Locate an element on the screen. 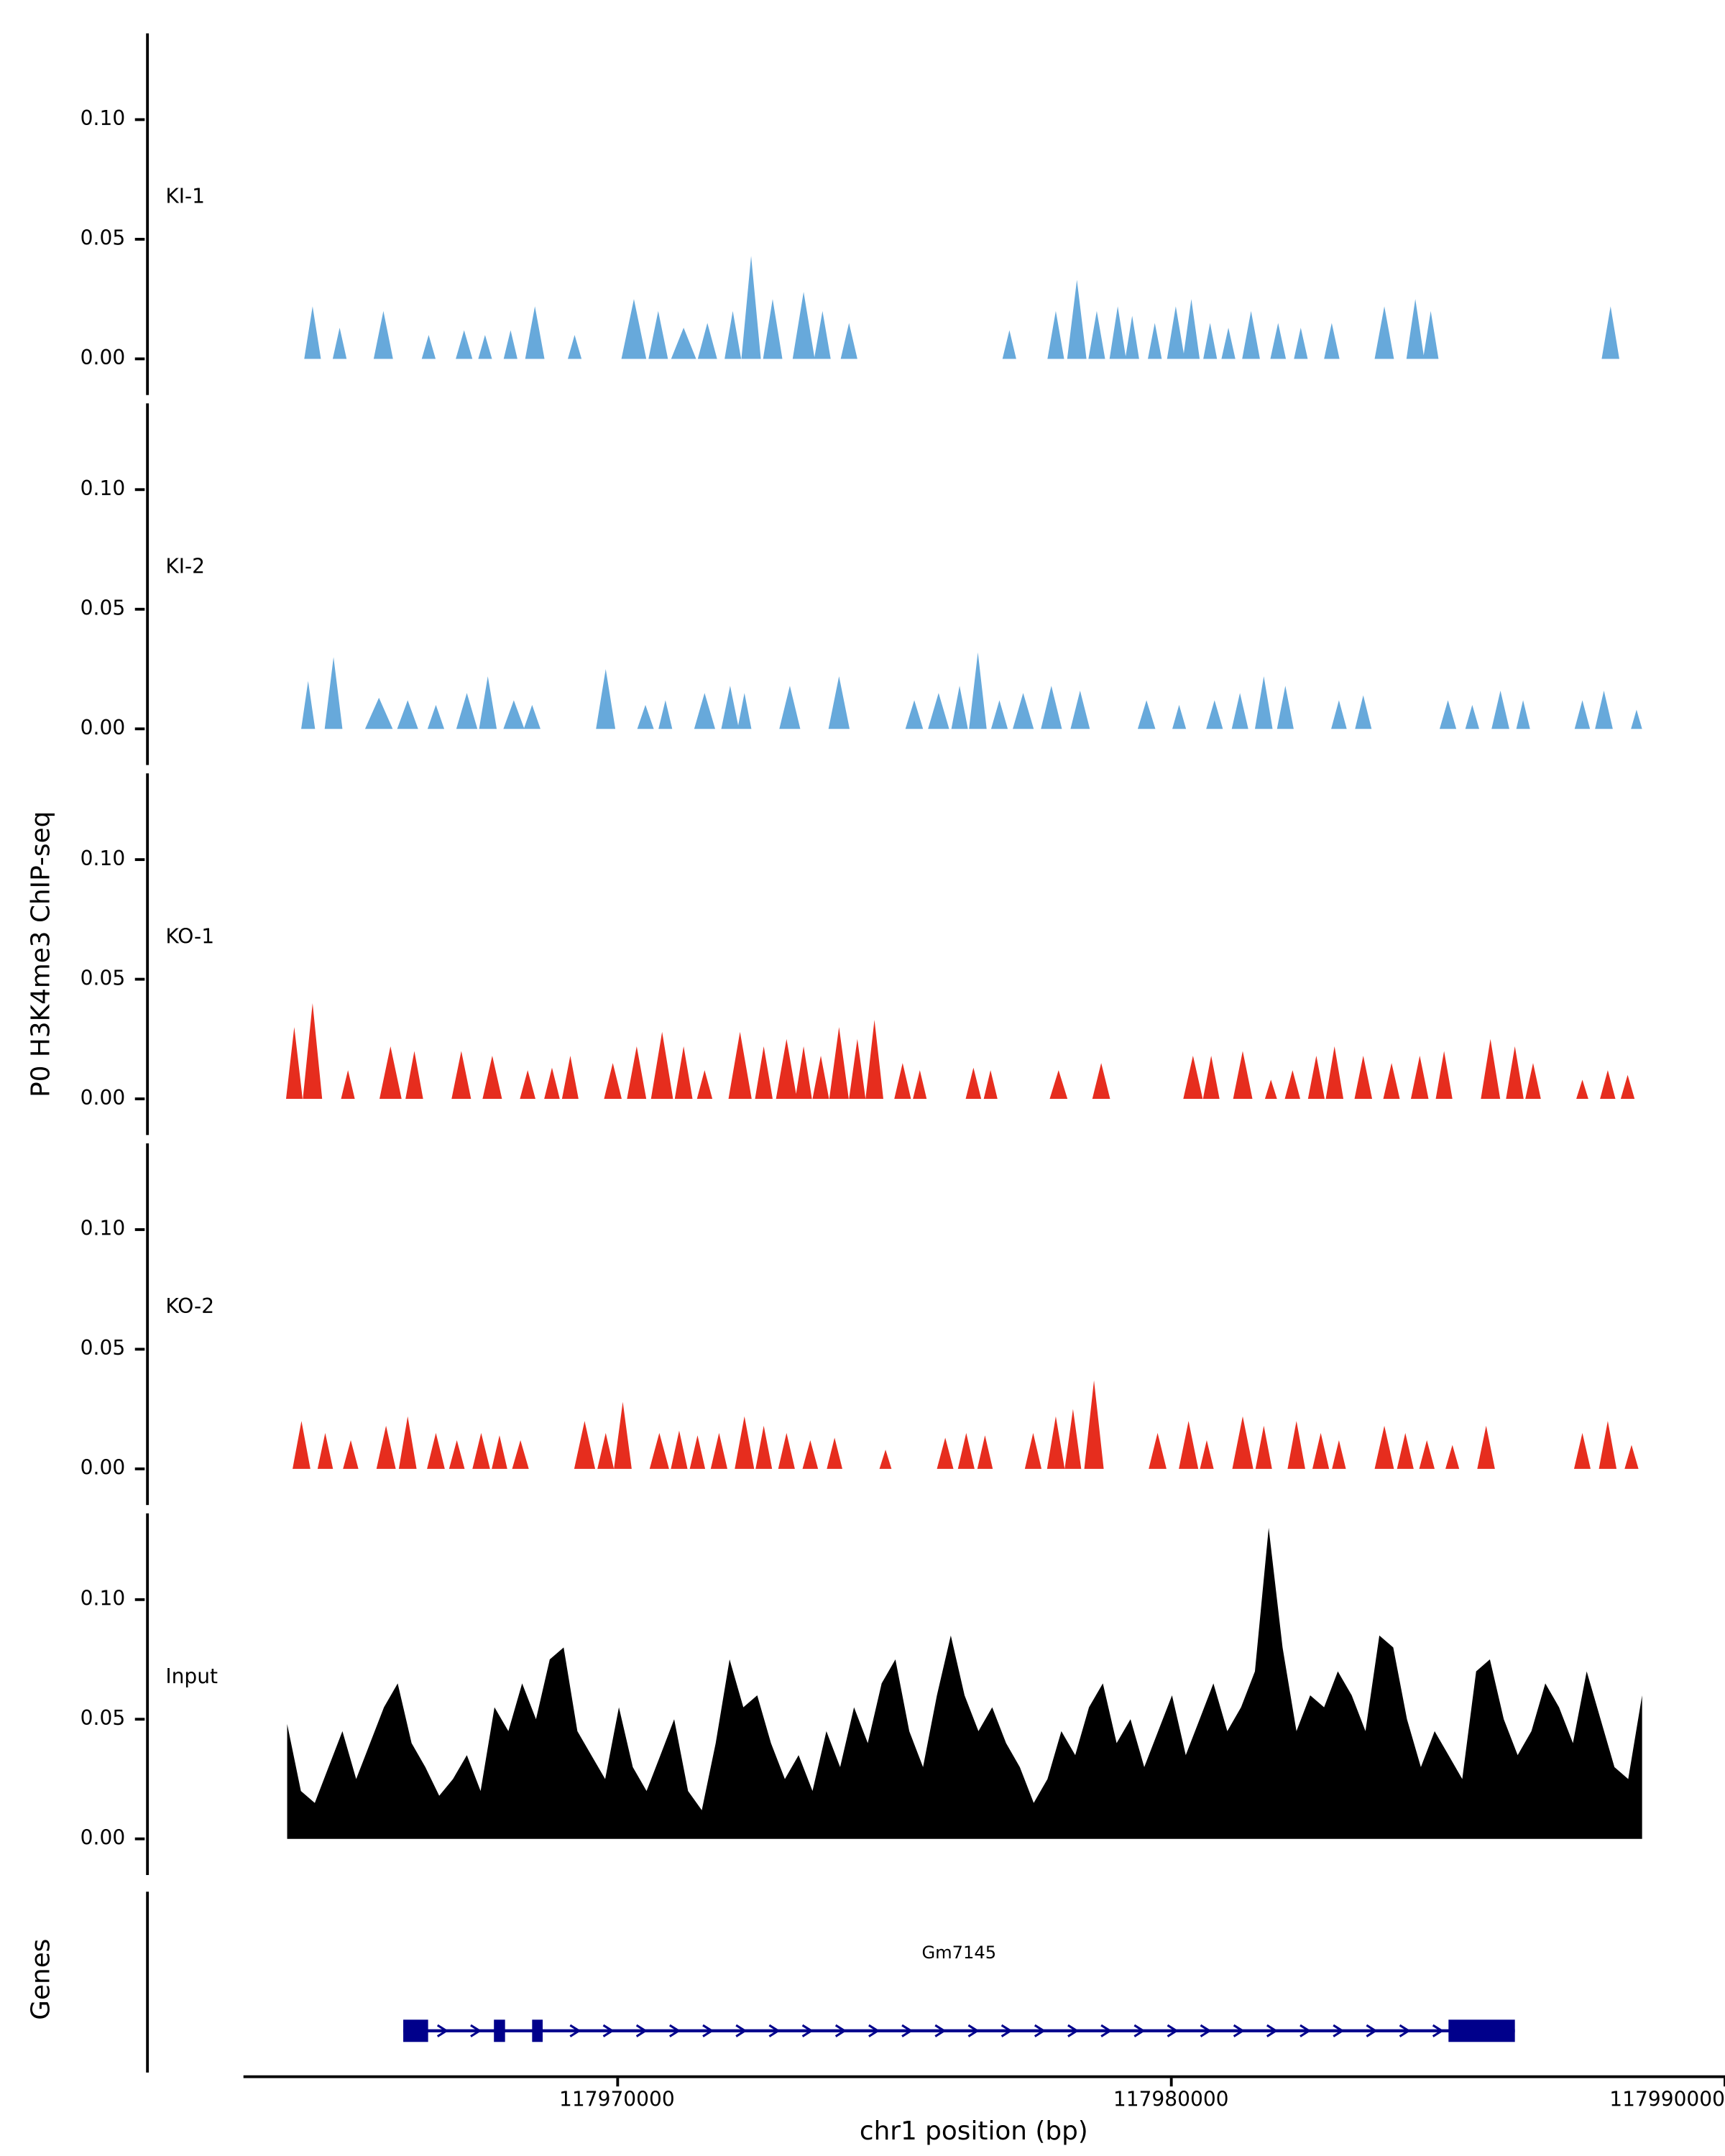 The image size is (1725, 2156). x-axis: 117970000 117980000 117990000 is located at coordinates (862, 2103).